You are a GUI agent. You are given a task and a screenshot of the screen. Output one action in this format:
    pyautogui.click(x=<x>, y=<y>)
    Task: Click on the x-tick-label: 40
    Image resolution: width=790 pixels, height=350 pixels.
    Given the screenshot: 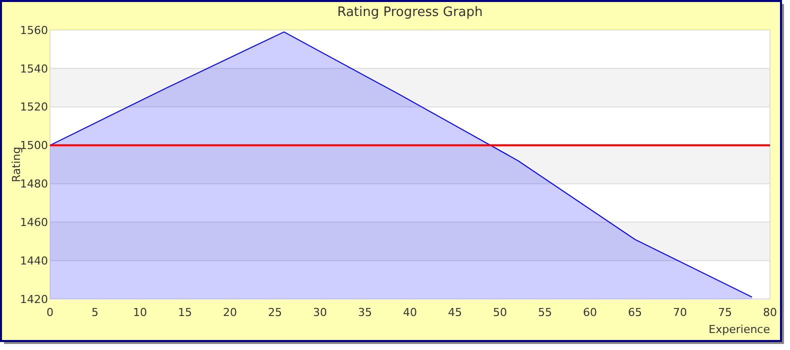 What is the action you would take?
    pyautogui.click(x=410, y=312)
    